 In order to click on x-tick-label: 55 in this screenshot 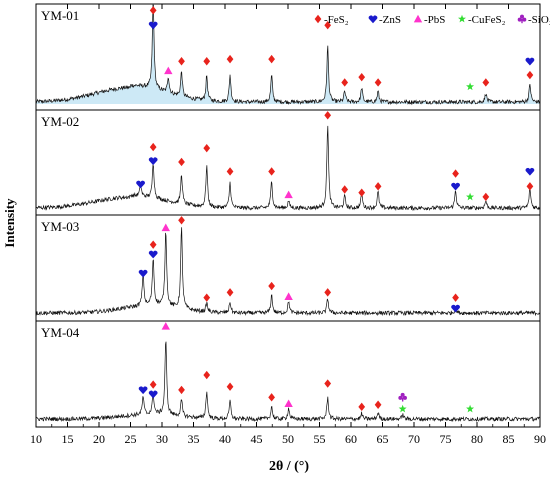, I will do `click(320, 439)`.